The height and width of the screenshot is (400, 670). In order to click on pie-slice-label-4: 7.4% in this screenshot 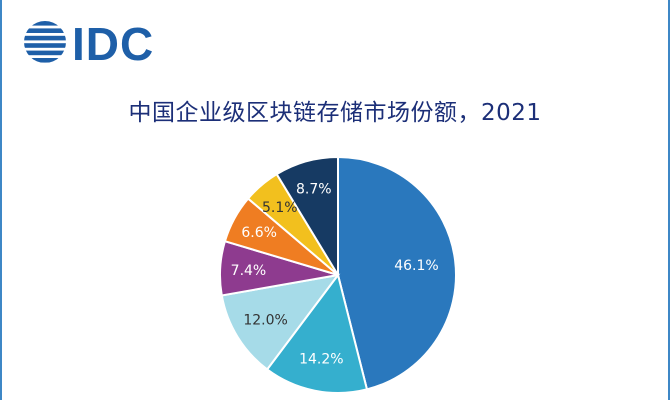, I will do `click(249, 271)`.